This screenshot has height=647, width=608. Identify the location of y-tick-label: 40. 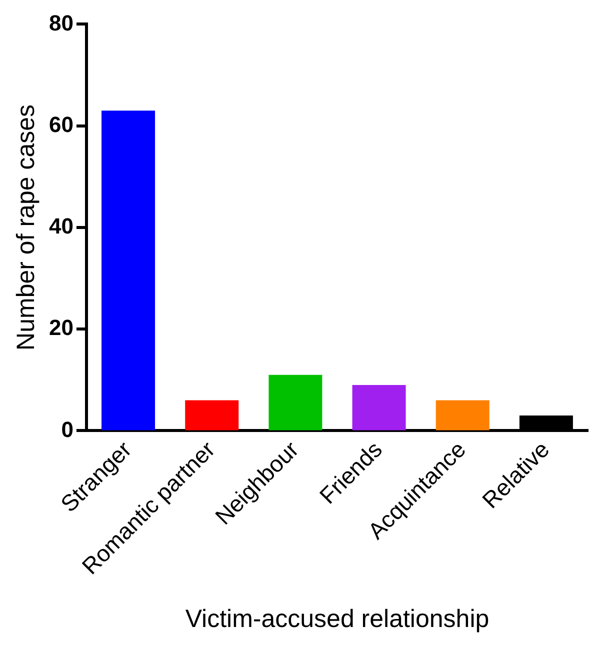
(61, 226).